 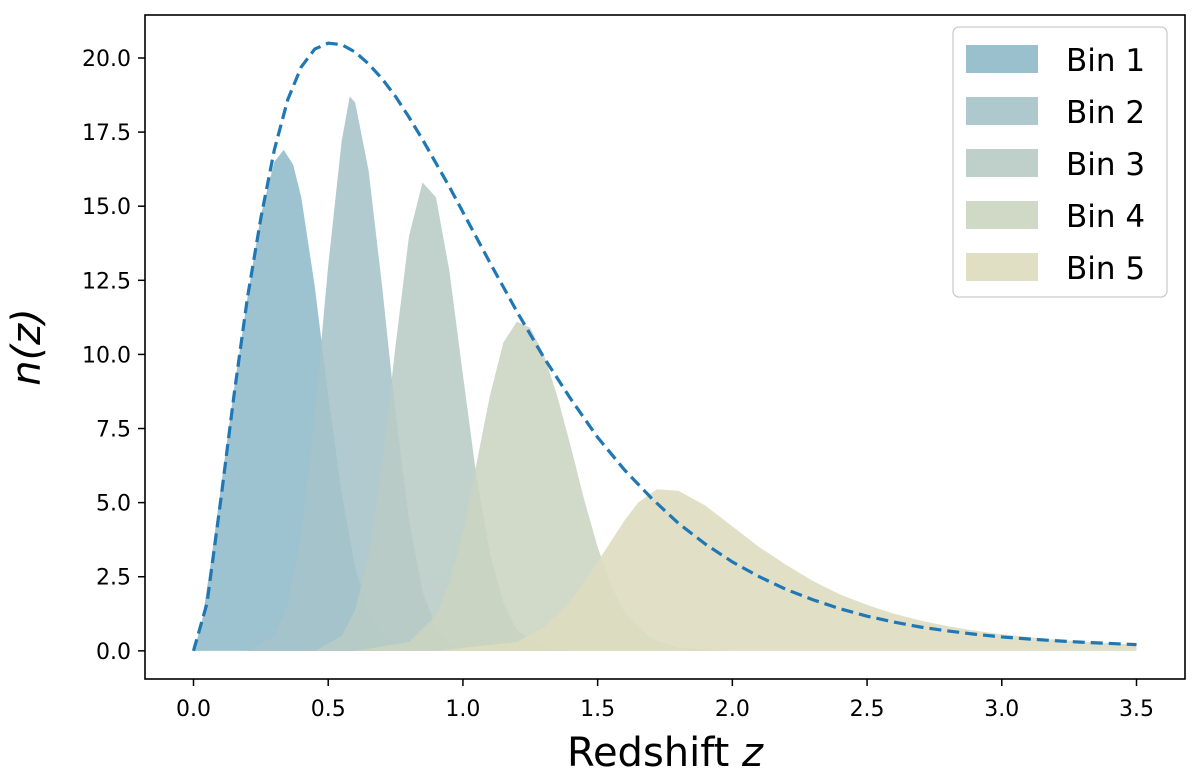 I want to click on legend-label-bin-3: Bin 3, so click(x=1105, y=165).